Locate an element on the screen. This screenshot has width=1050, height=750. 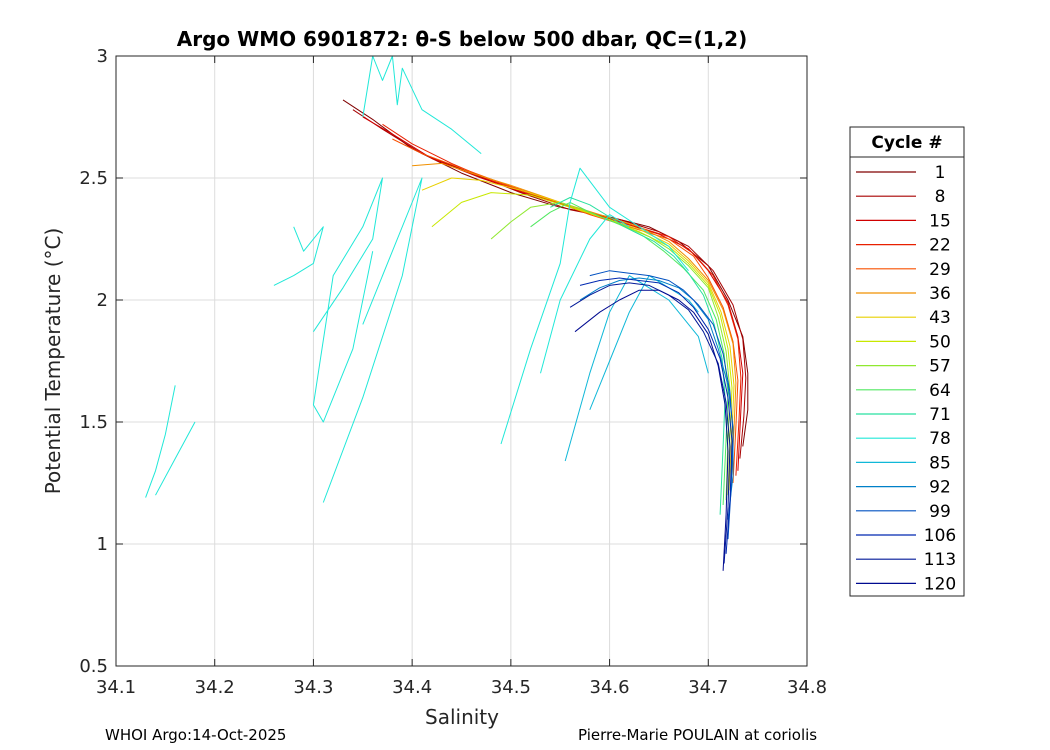
x-tick-label: 34.6 is located at coordinates (610, 687).